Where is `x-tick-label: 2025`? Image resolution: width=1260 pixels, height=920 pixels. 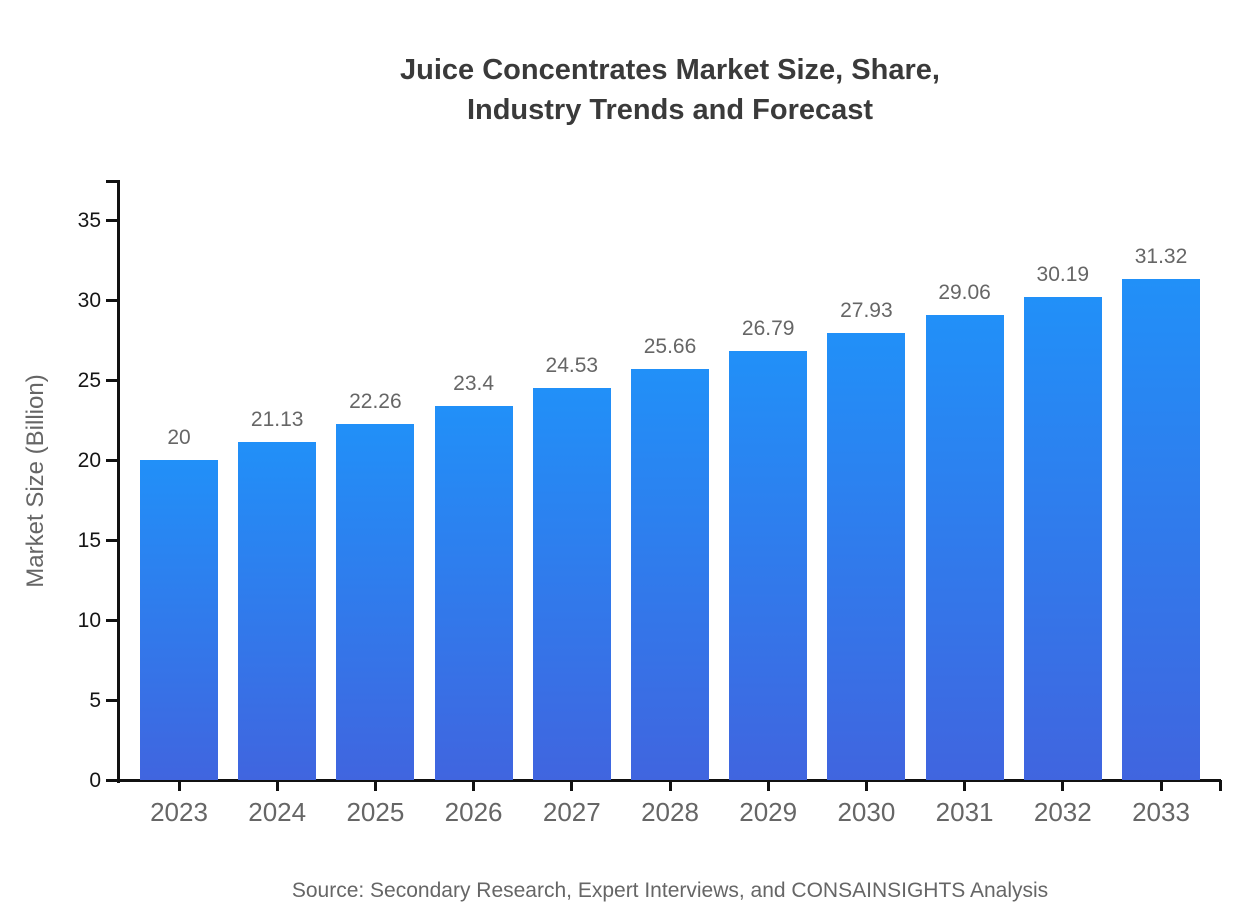 x-tick-label: 2025 is located at coordinates (375, 812).